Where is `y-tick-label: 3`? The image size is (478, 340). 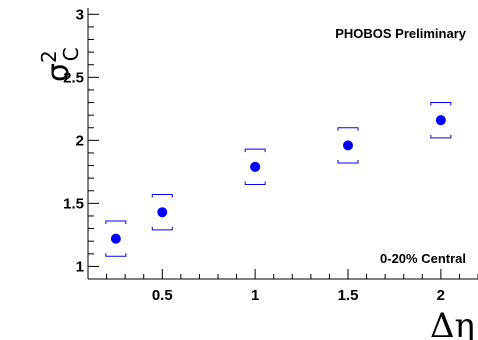
y-tick-label: 3 is located at coordinates (80, 14).